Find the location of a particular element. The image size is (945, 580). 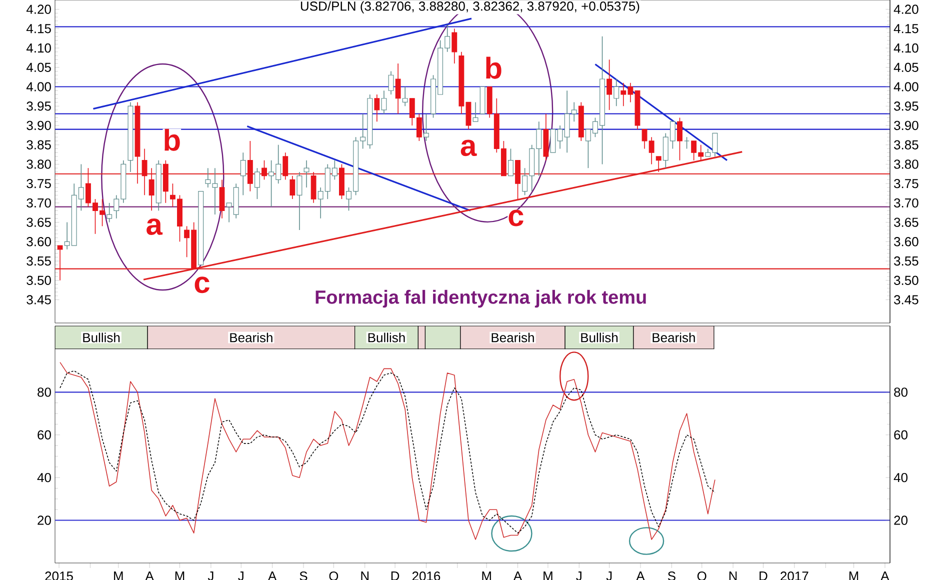

y-tick-label: 20 is located at coordinates (901, 520).